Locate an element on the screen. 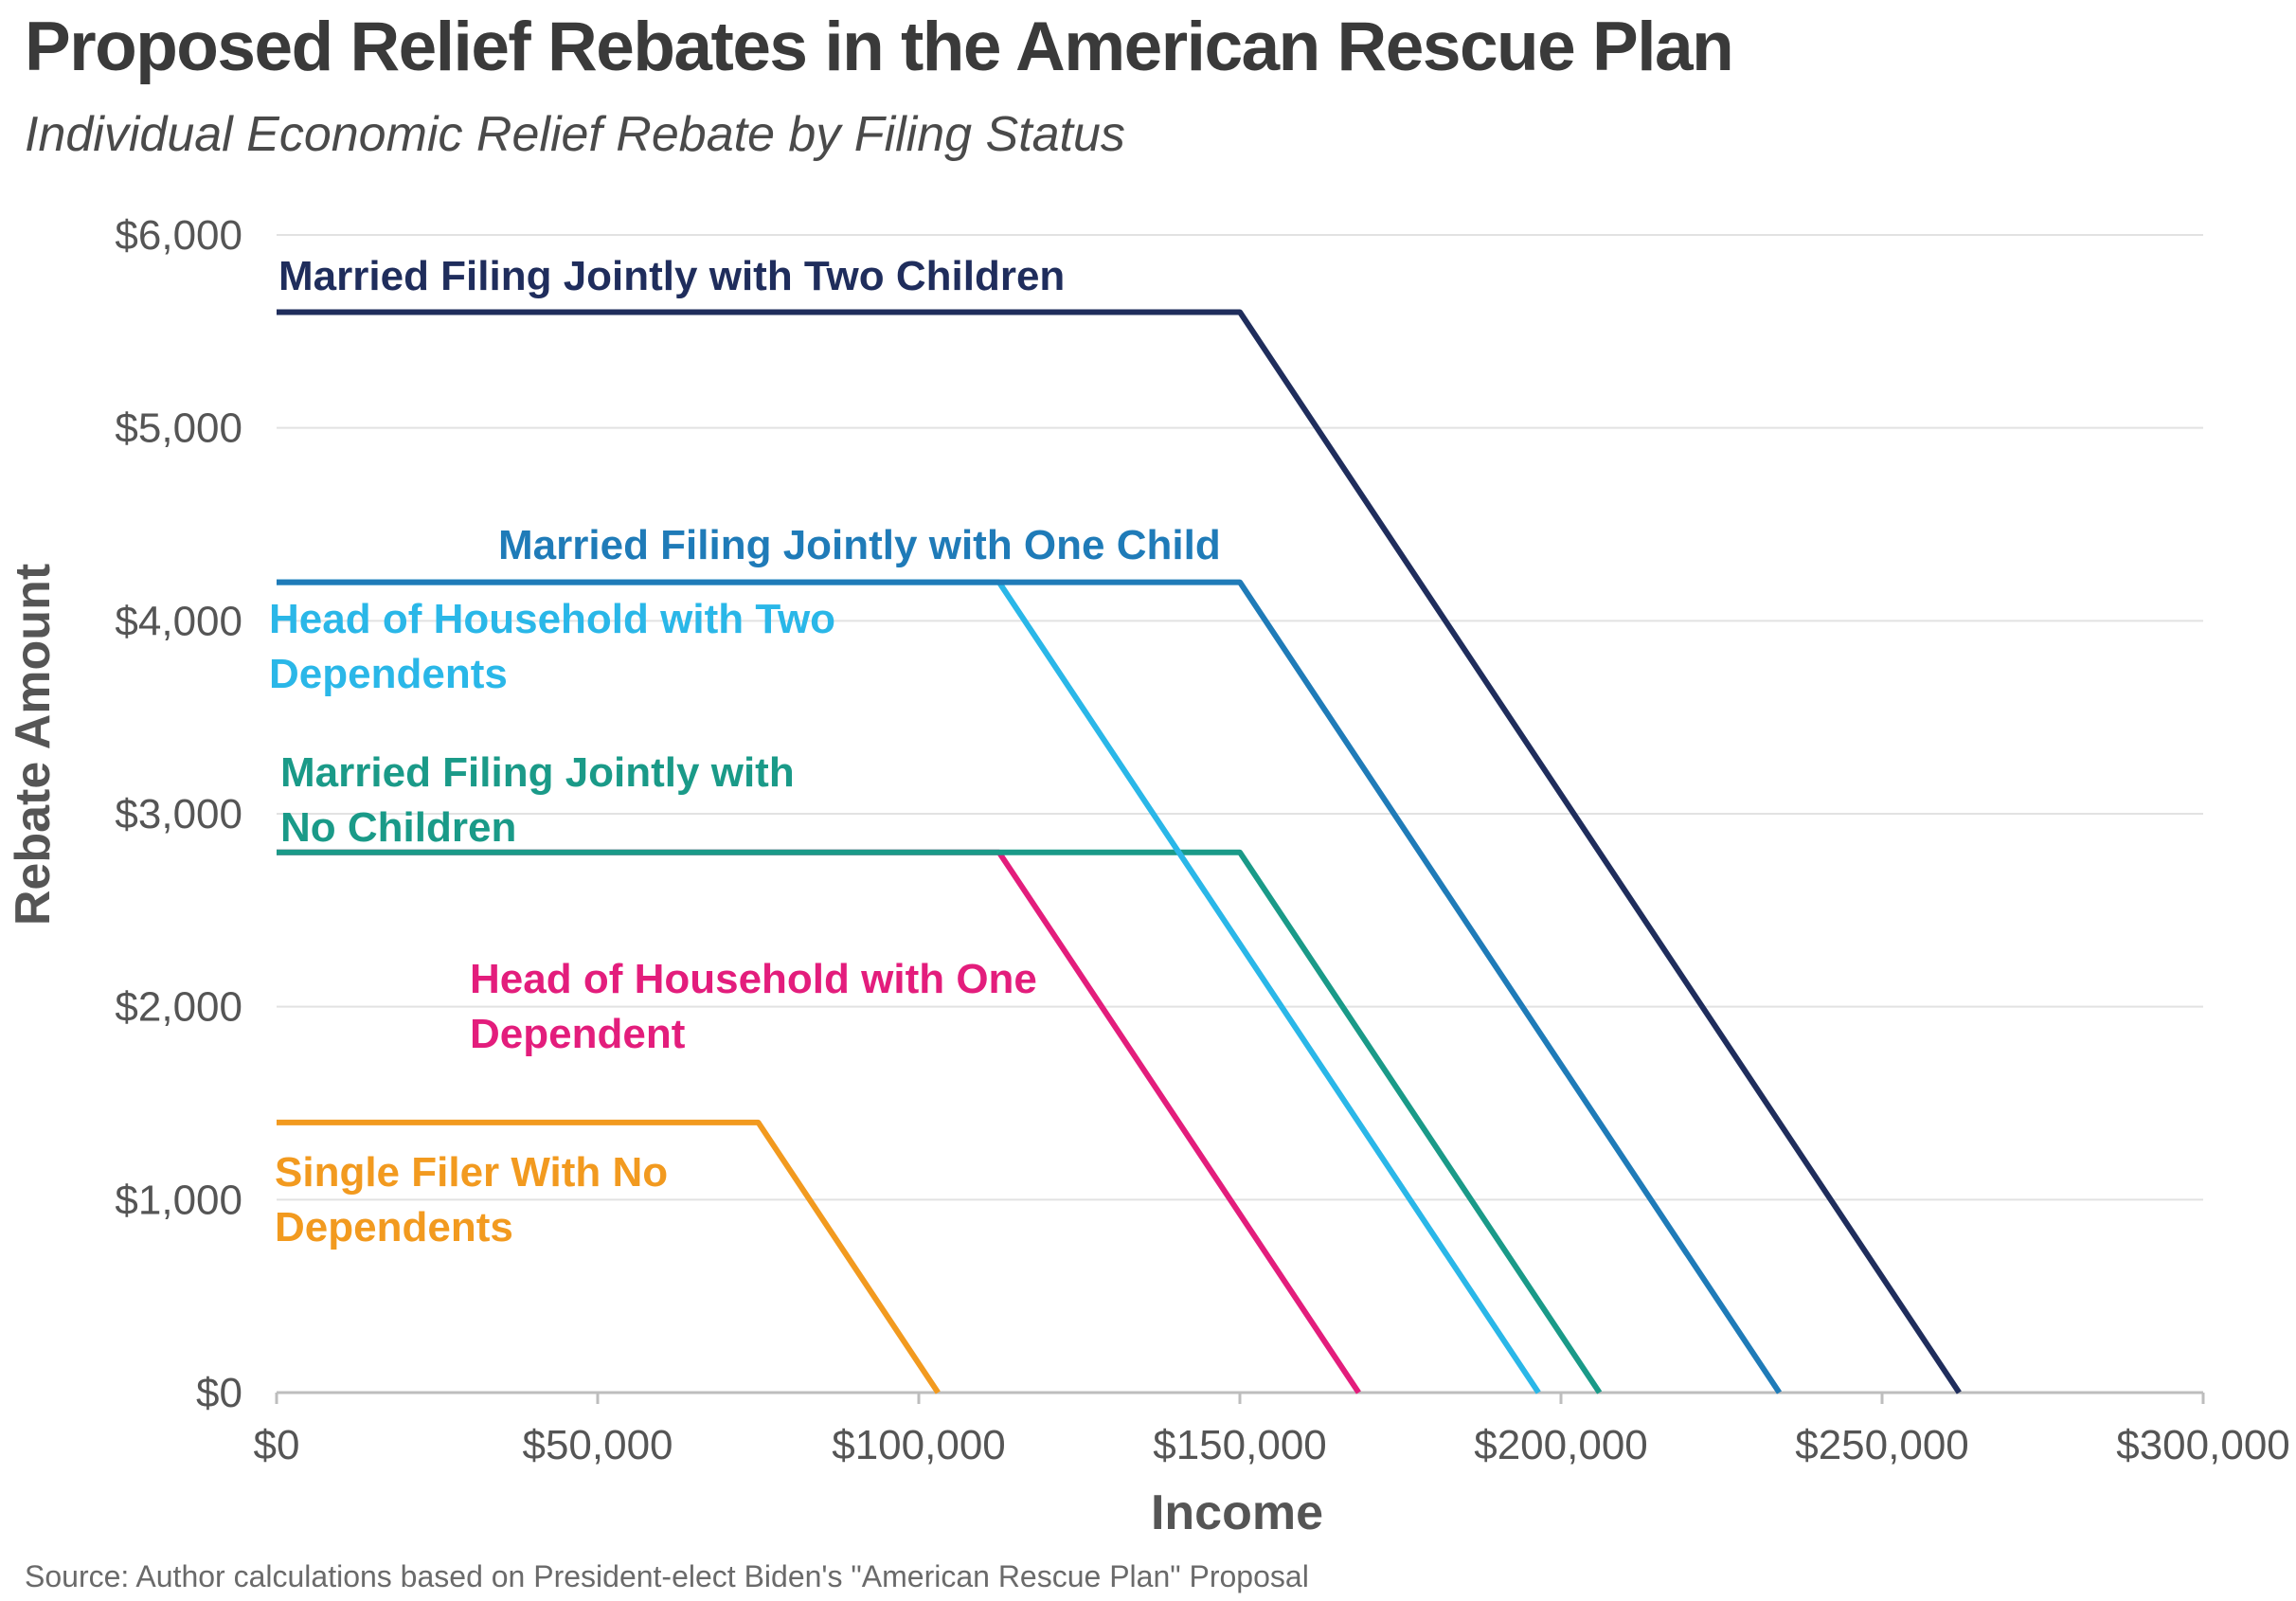 Image resolution: width=2296 pixels, height=1601 pixels. y-tick-label: $5,000 is located at coordinates (178, 428).